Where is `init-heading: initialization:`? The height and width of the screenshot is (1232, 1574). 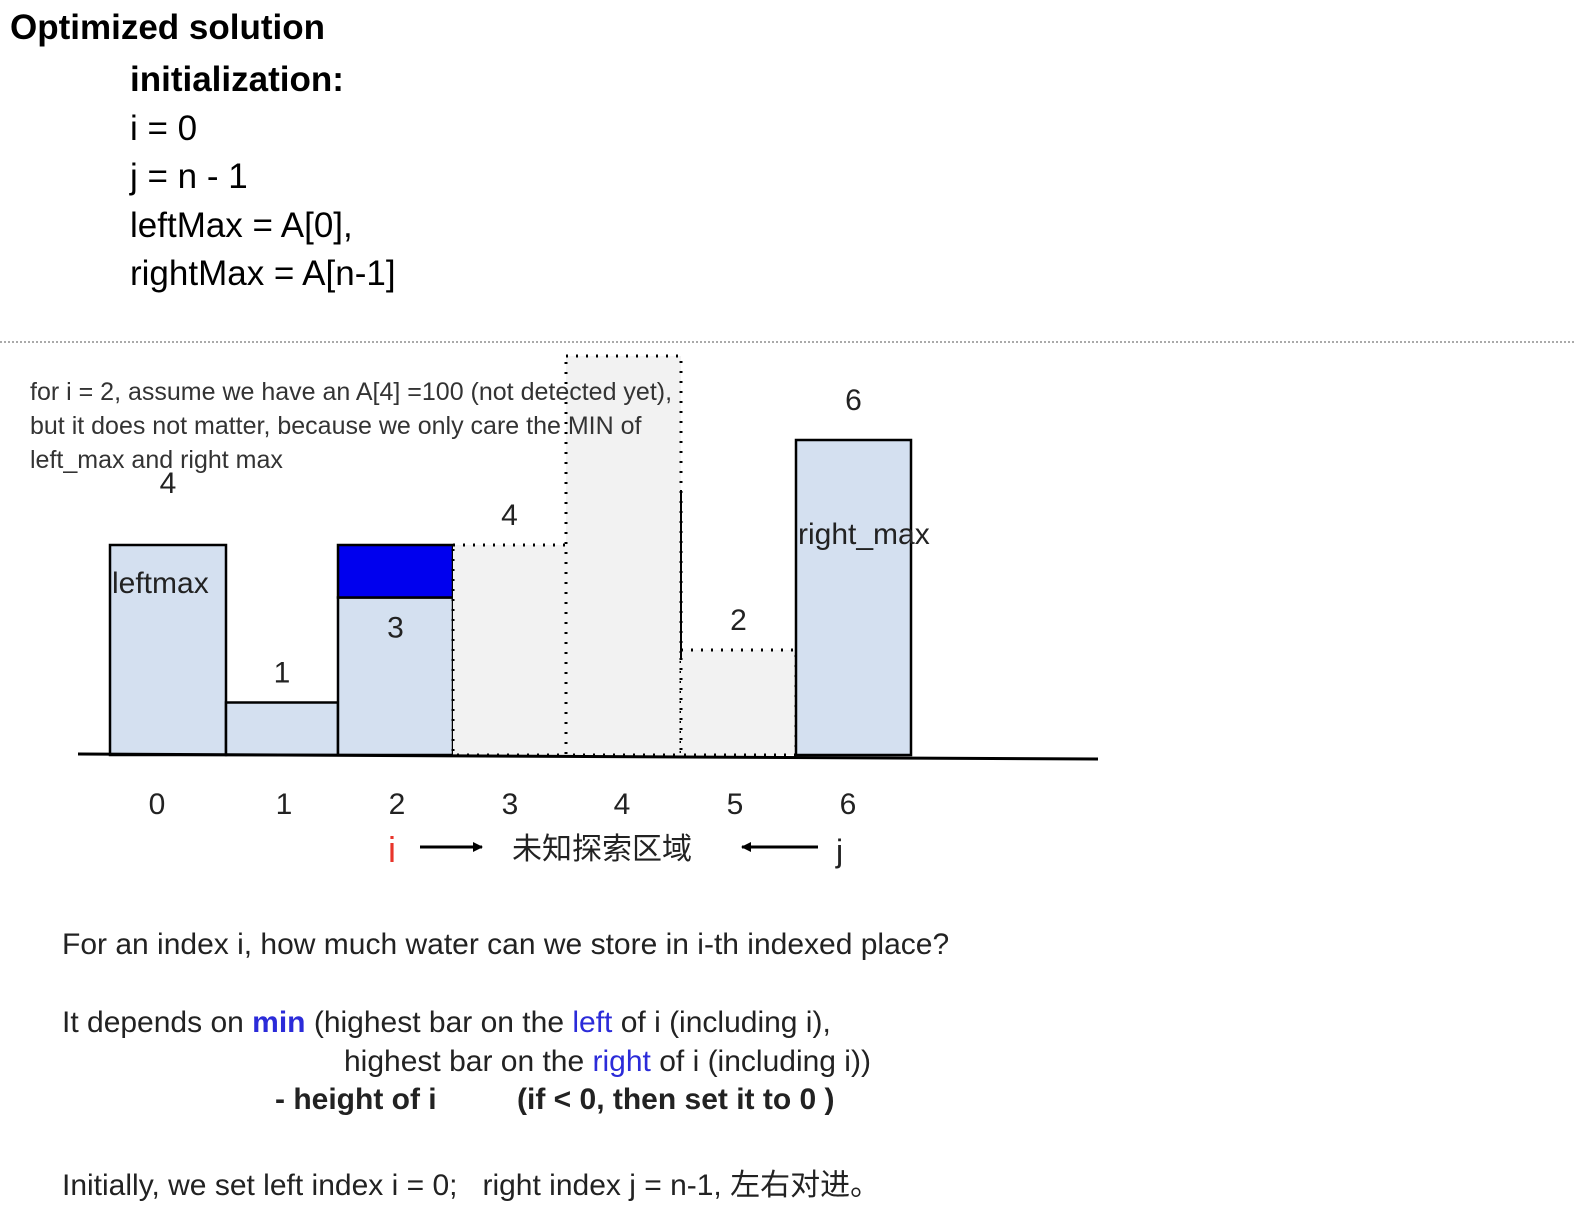 init-heading: initialization: is located at coordinates (237, 79).